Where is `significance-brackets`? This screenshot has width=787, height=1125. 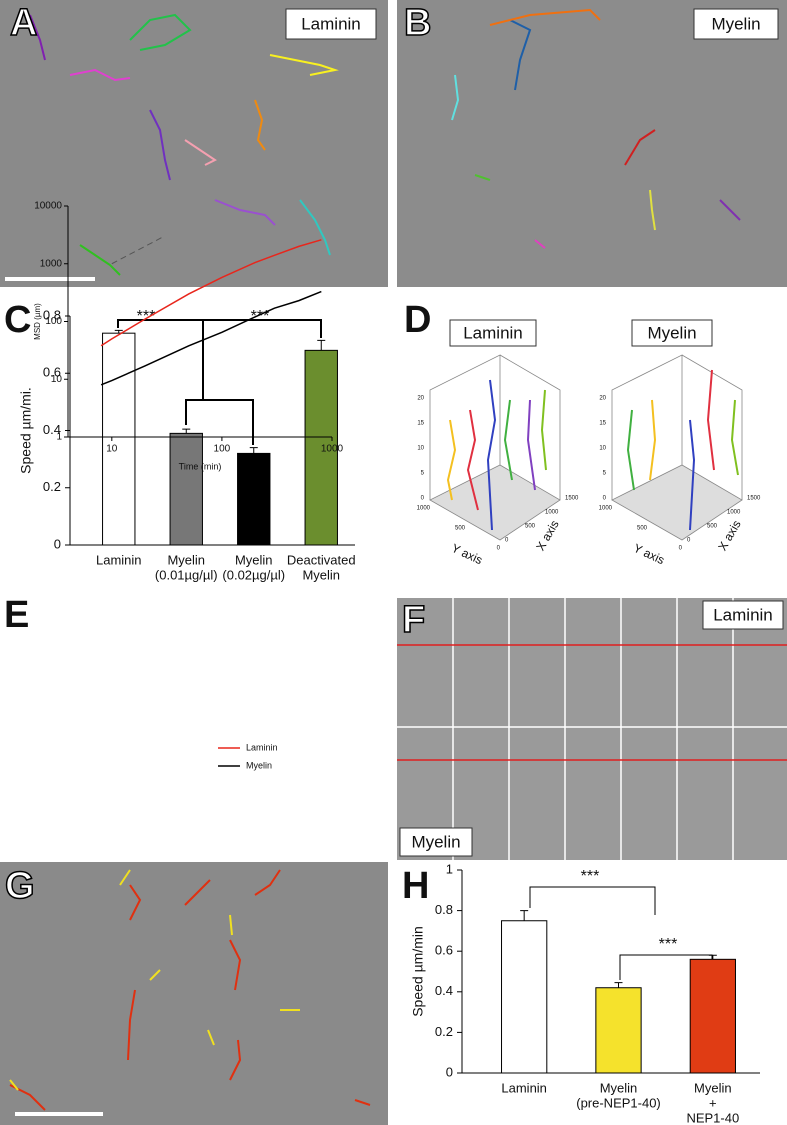 significance-brackets is located at coordinates (219, 382).